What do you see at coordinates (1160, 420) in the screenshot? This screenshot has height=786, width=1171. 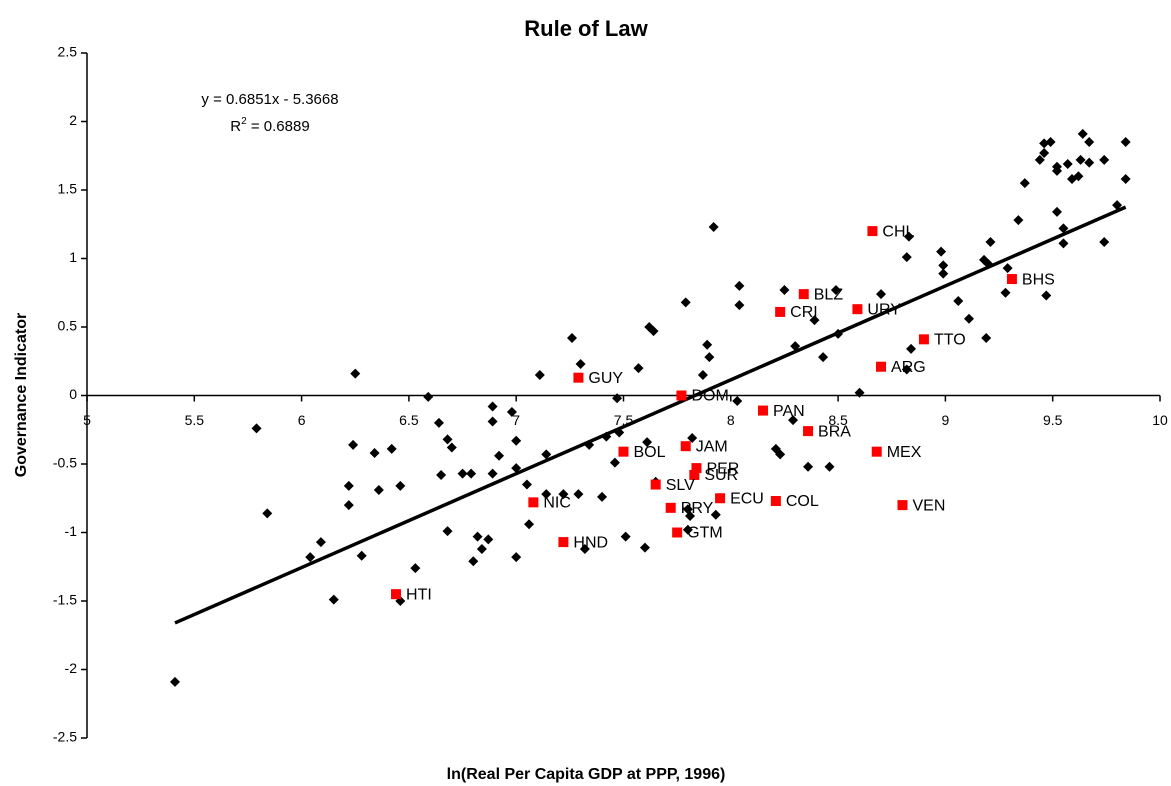 I see `x-tick-label: 10` at bounding box center [1160, 420].